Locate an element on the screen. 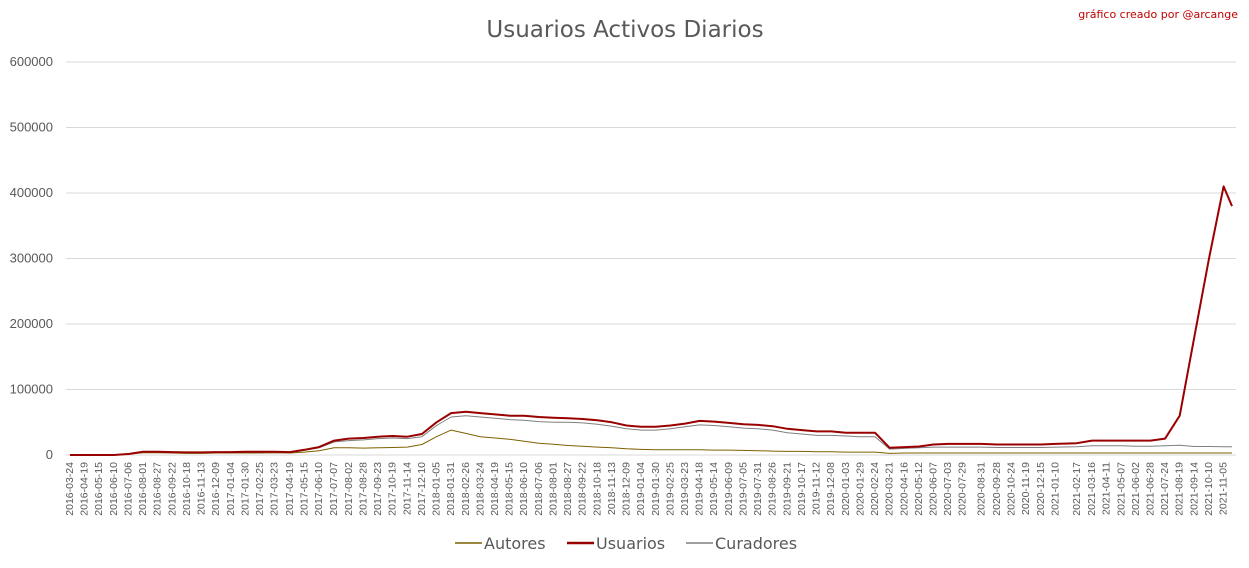  x-tick-label: 2021-01-10 is located at coordinates (1055, 489).